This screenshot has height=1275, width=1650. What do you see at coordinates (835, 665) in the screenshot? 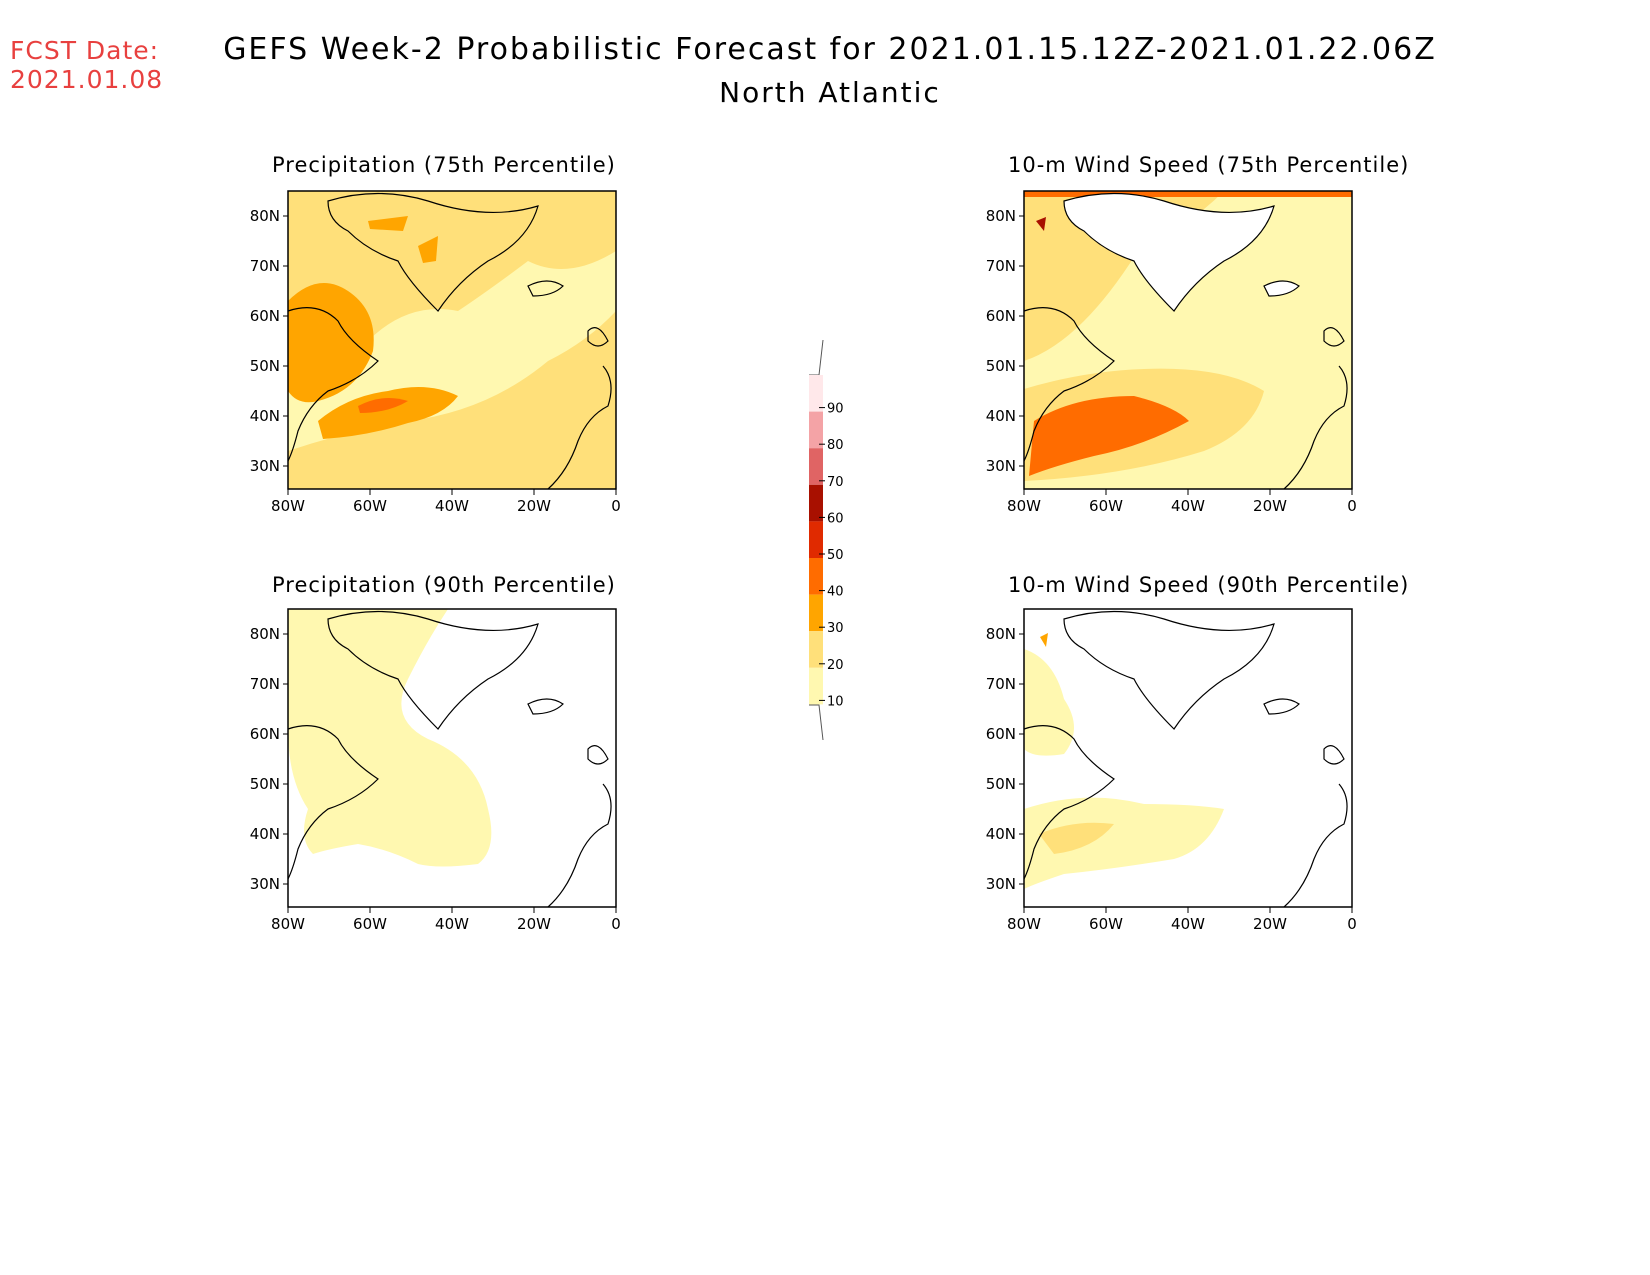
I see `colorbar-label: 20` at bounding box center [835, 665].